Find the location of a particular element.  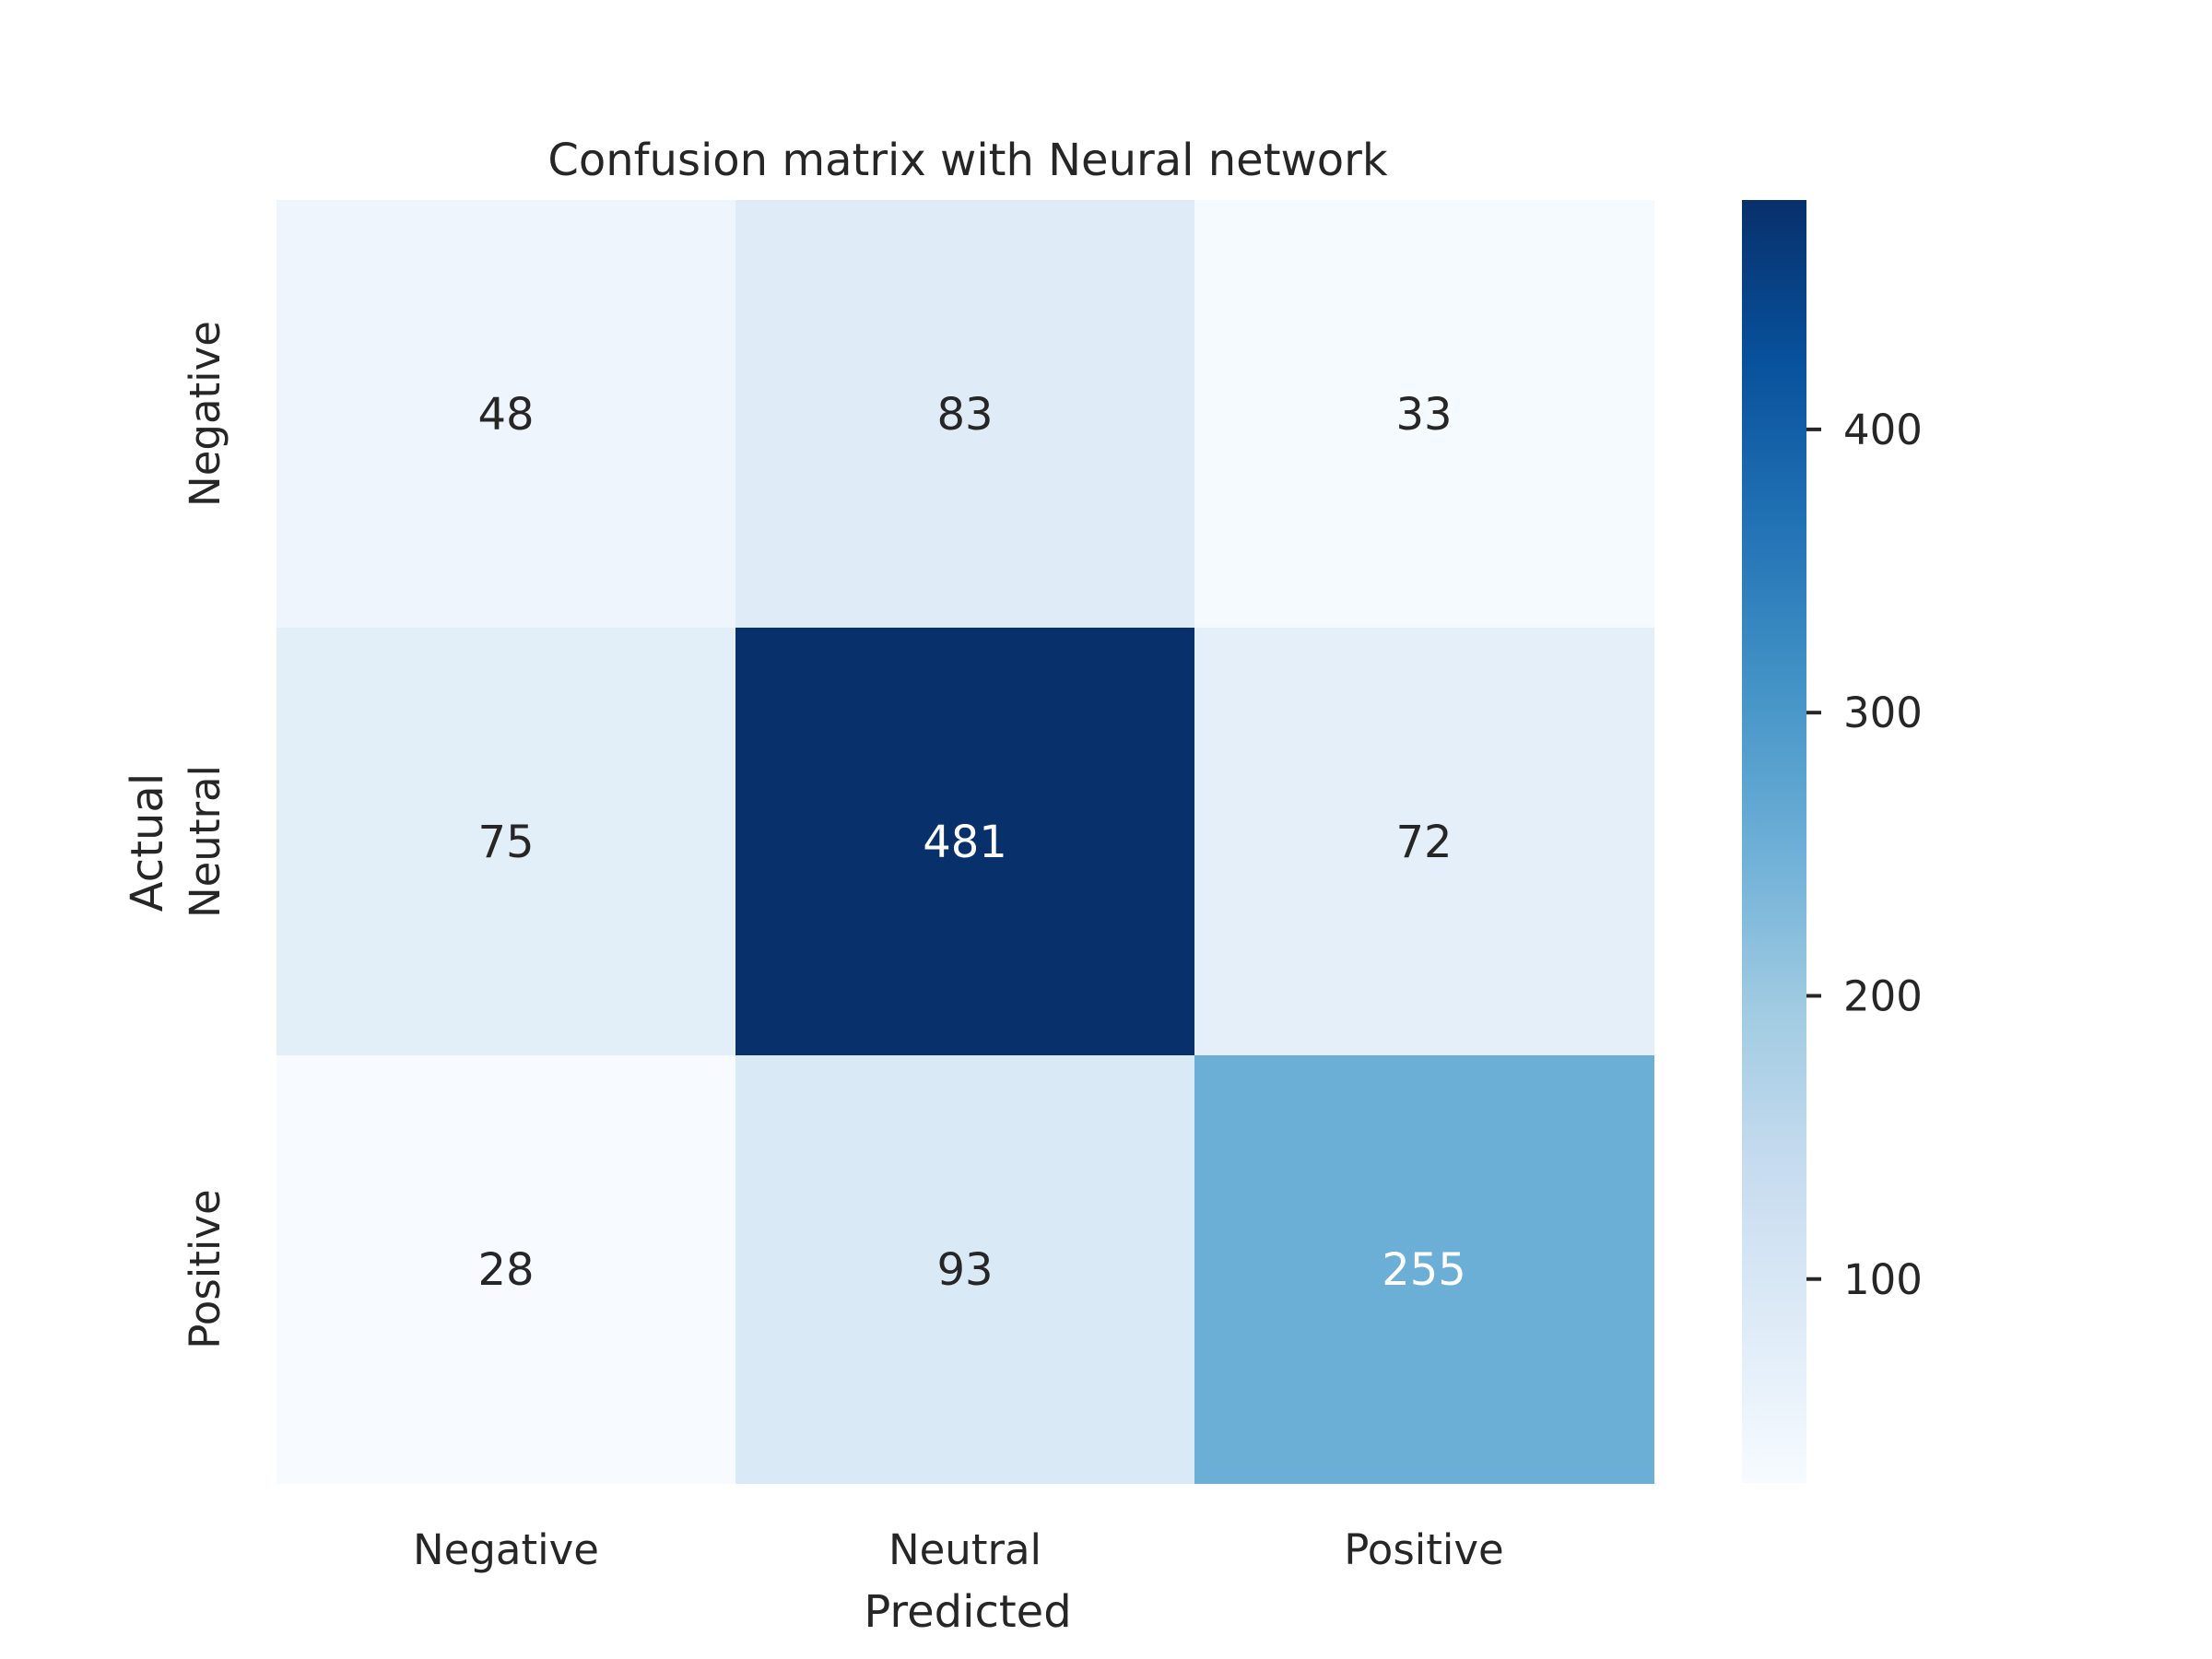

cell-value-label: 28 is located at coordinates (505, 1270).